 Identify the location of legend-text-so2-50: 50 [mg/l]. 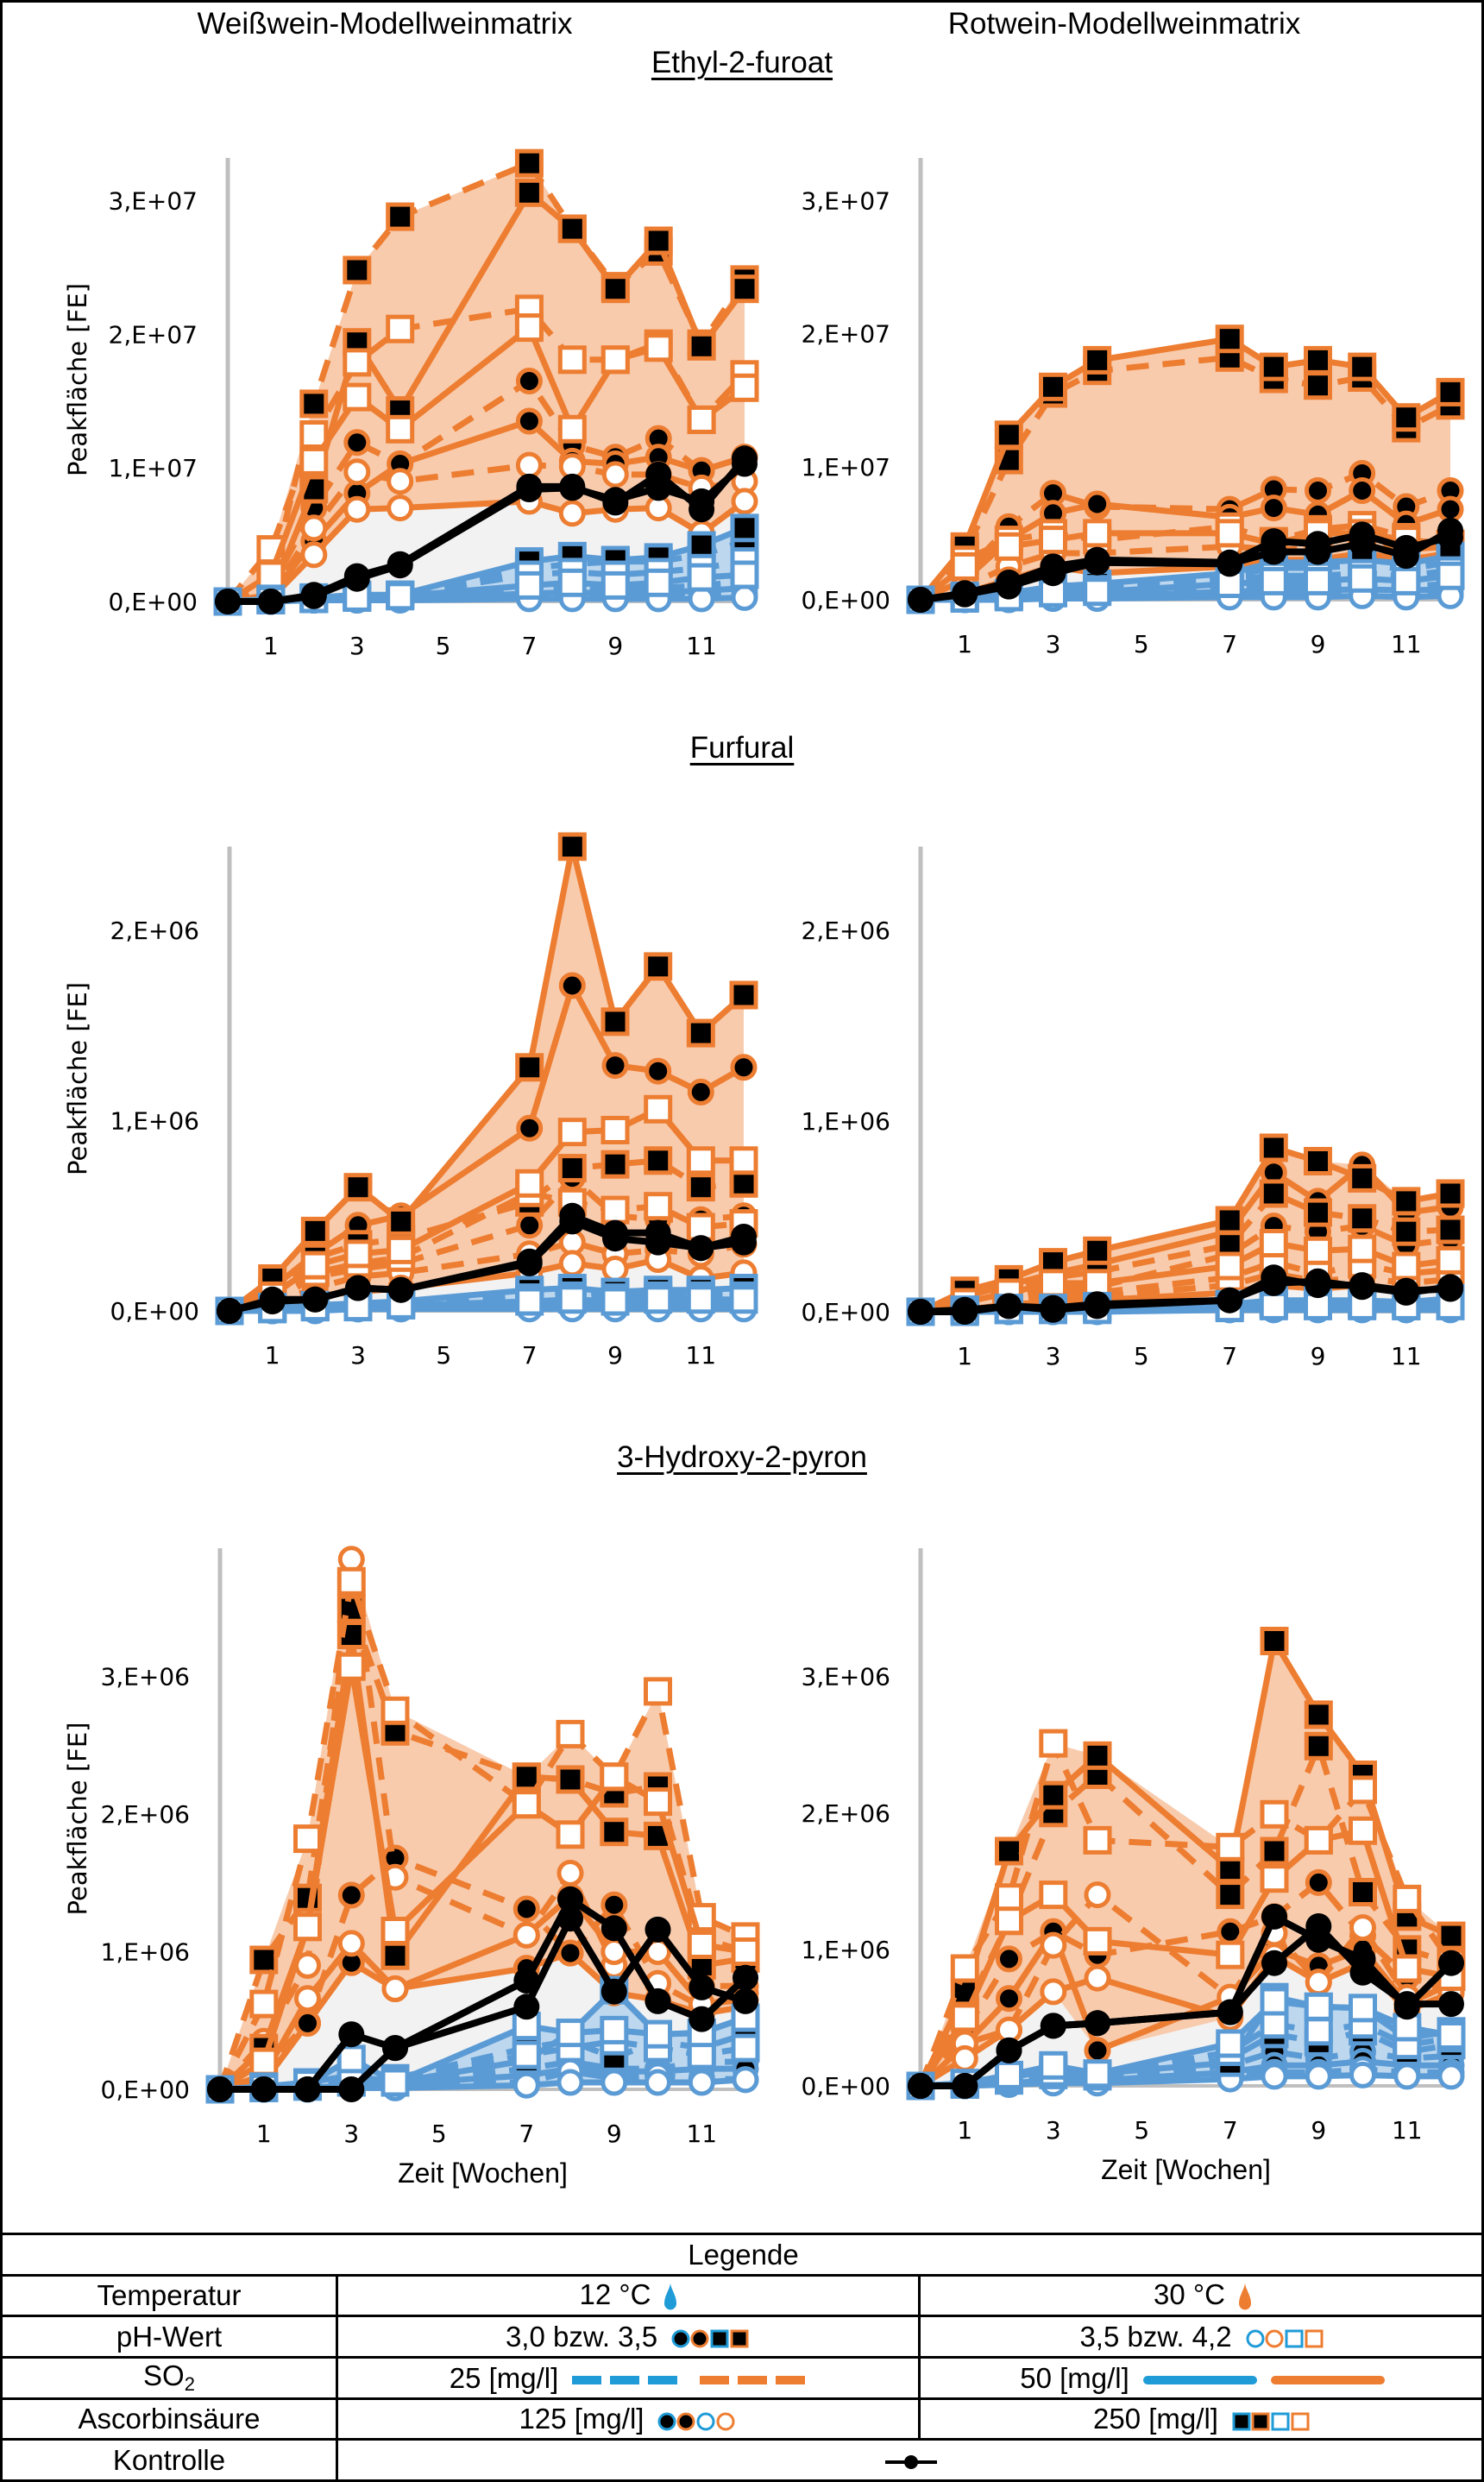
(1074, 2377).